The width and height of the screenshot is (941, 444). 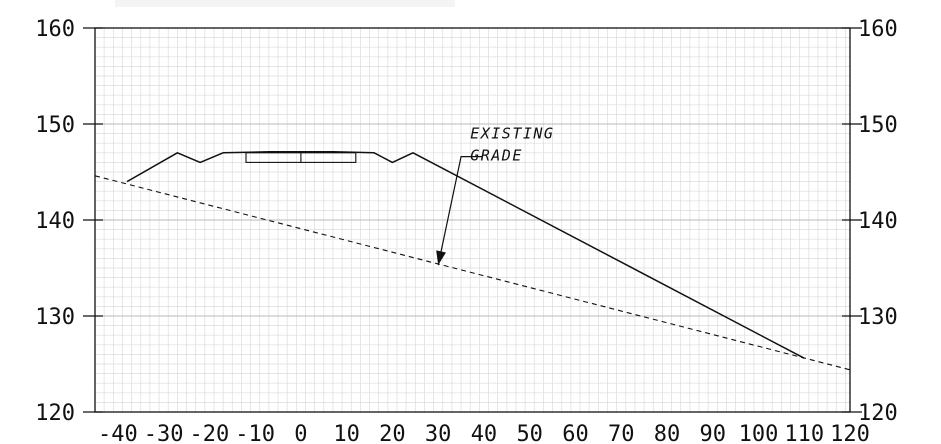 I want to click on annotation-label: EXISTING, so click(x=512, y=133).